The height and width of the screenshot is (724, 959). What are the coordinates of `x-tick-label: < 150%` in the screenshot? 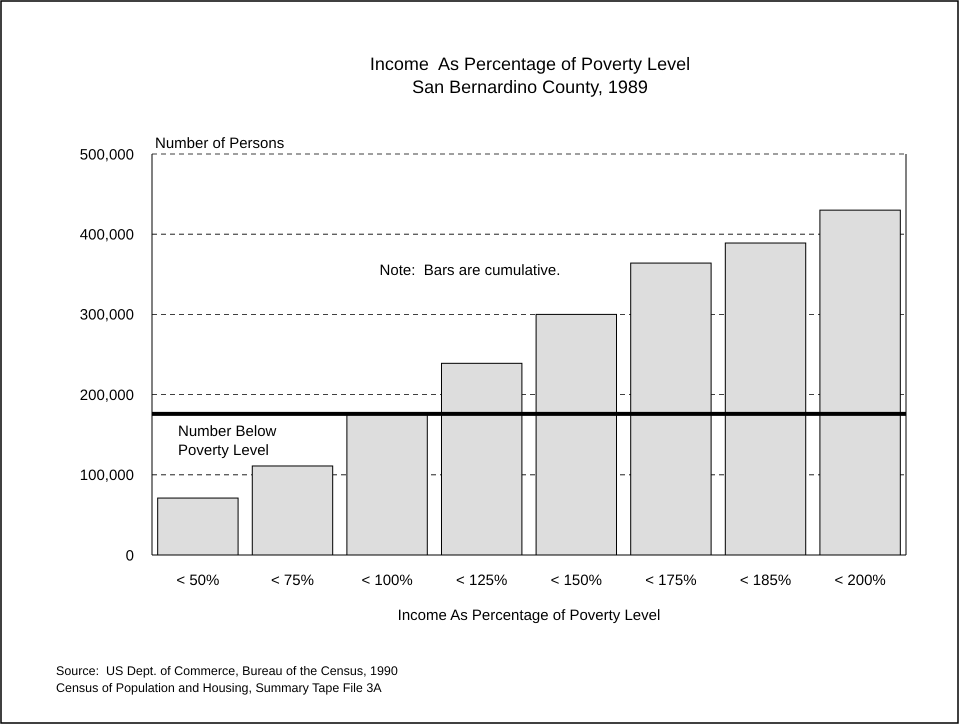 It's located at (576, 580).